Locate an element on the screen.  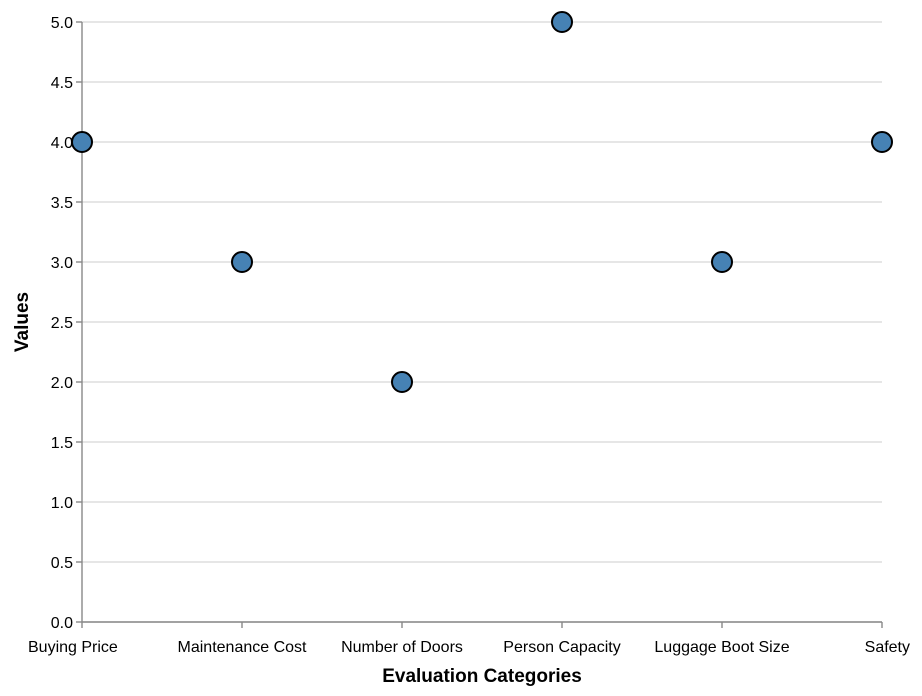
x-tick-label: Luggage Boot Size is located at coordinates (721, 647).